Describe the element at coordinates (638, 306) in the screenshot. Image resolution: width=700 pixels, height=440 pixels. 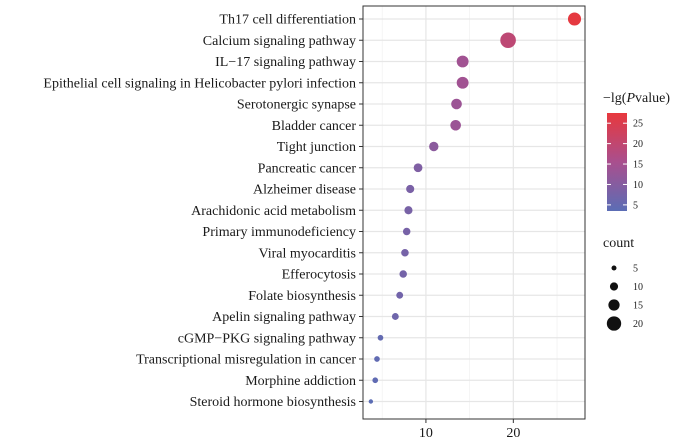
I see `size-legend-label: 15` at that location.